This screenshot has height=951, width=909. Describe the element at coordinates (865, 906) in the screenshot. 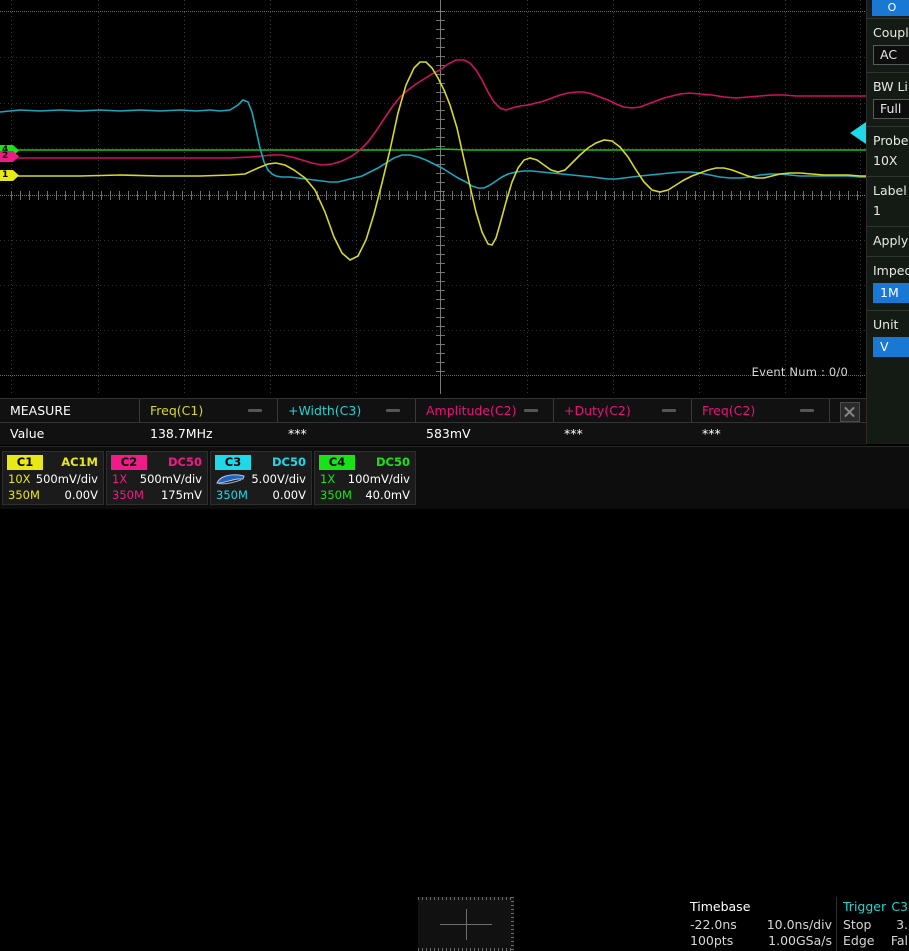

I see `trigger-title: Trigger` at that location.